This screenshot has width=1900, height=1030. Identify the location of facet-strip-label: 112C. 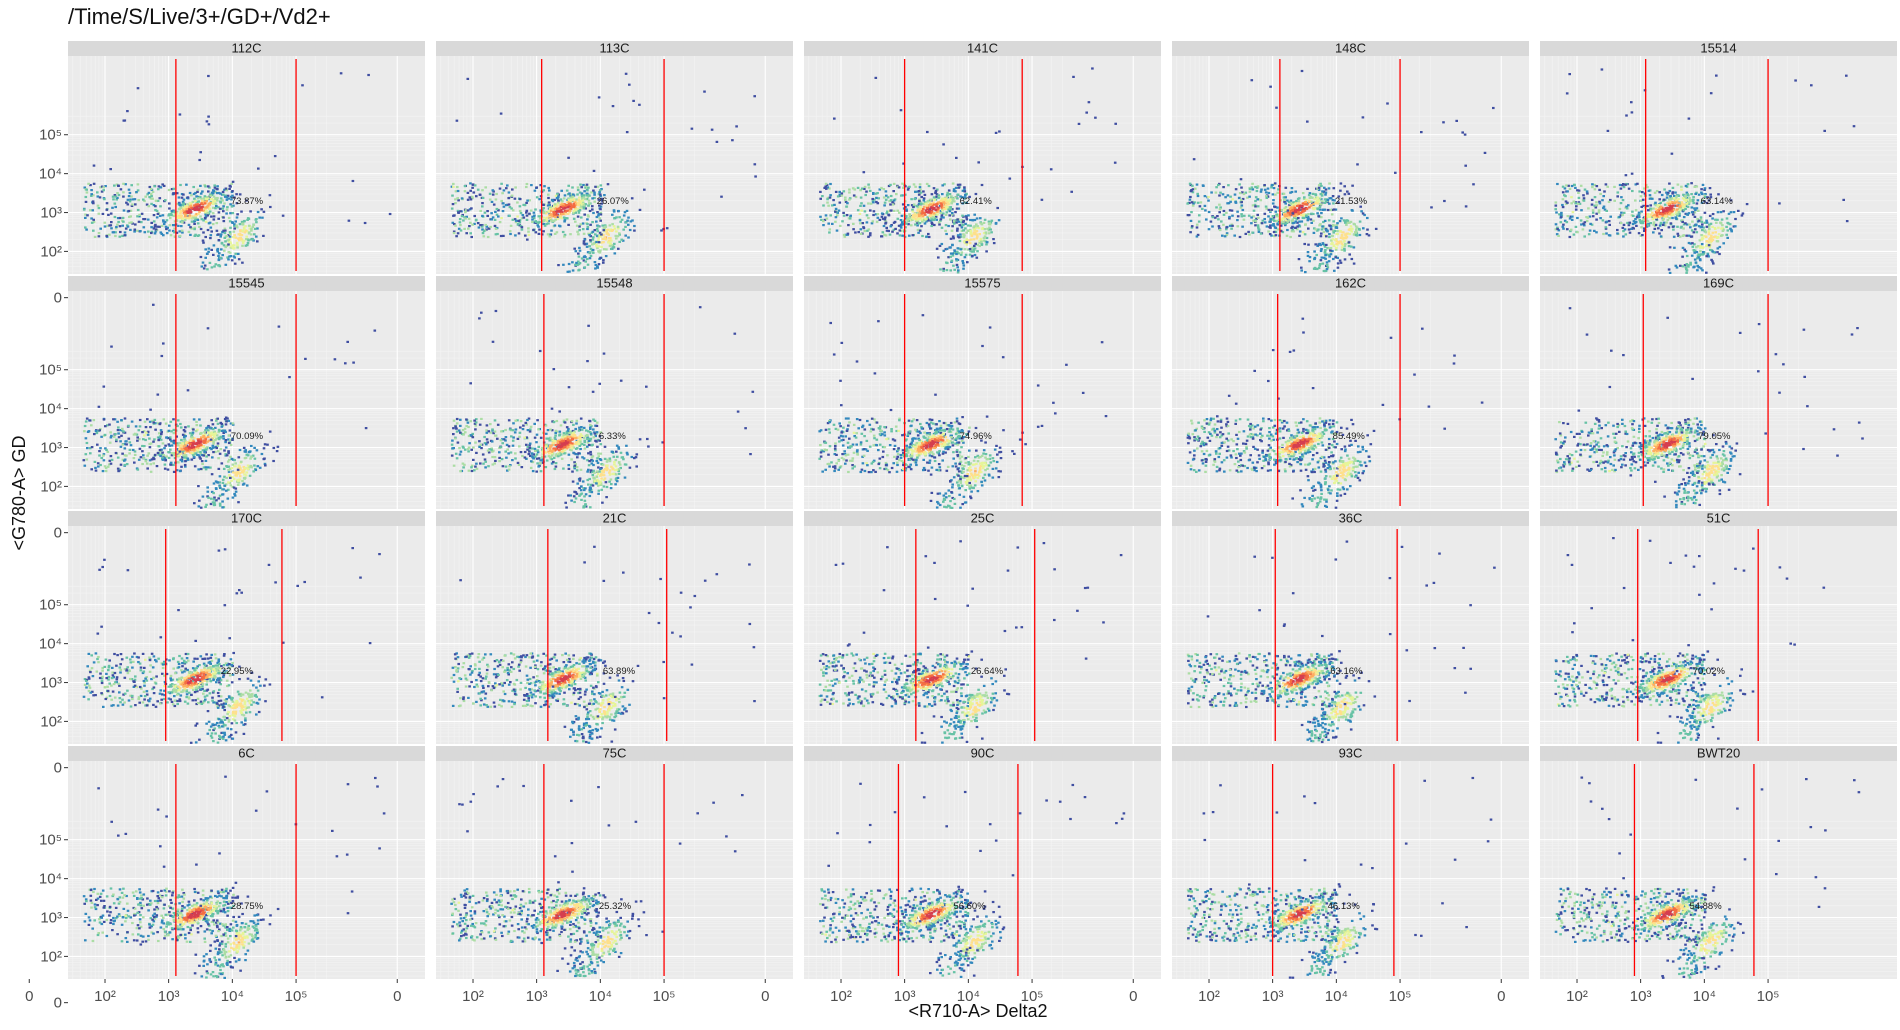
(246, 48).